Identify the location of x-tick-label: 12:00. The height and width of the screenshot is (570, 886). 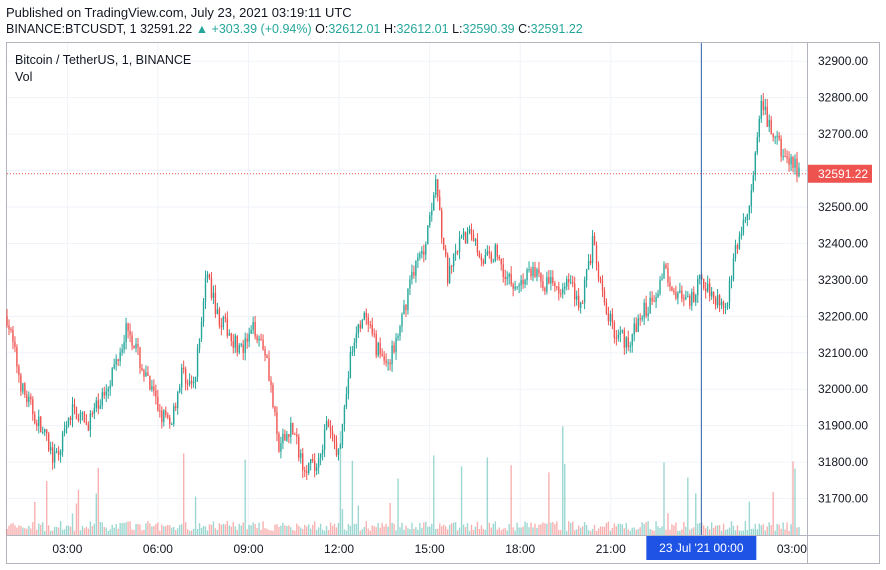
(339, 549).